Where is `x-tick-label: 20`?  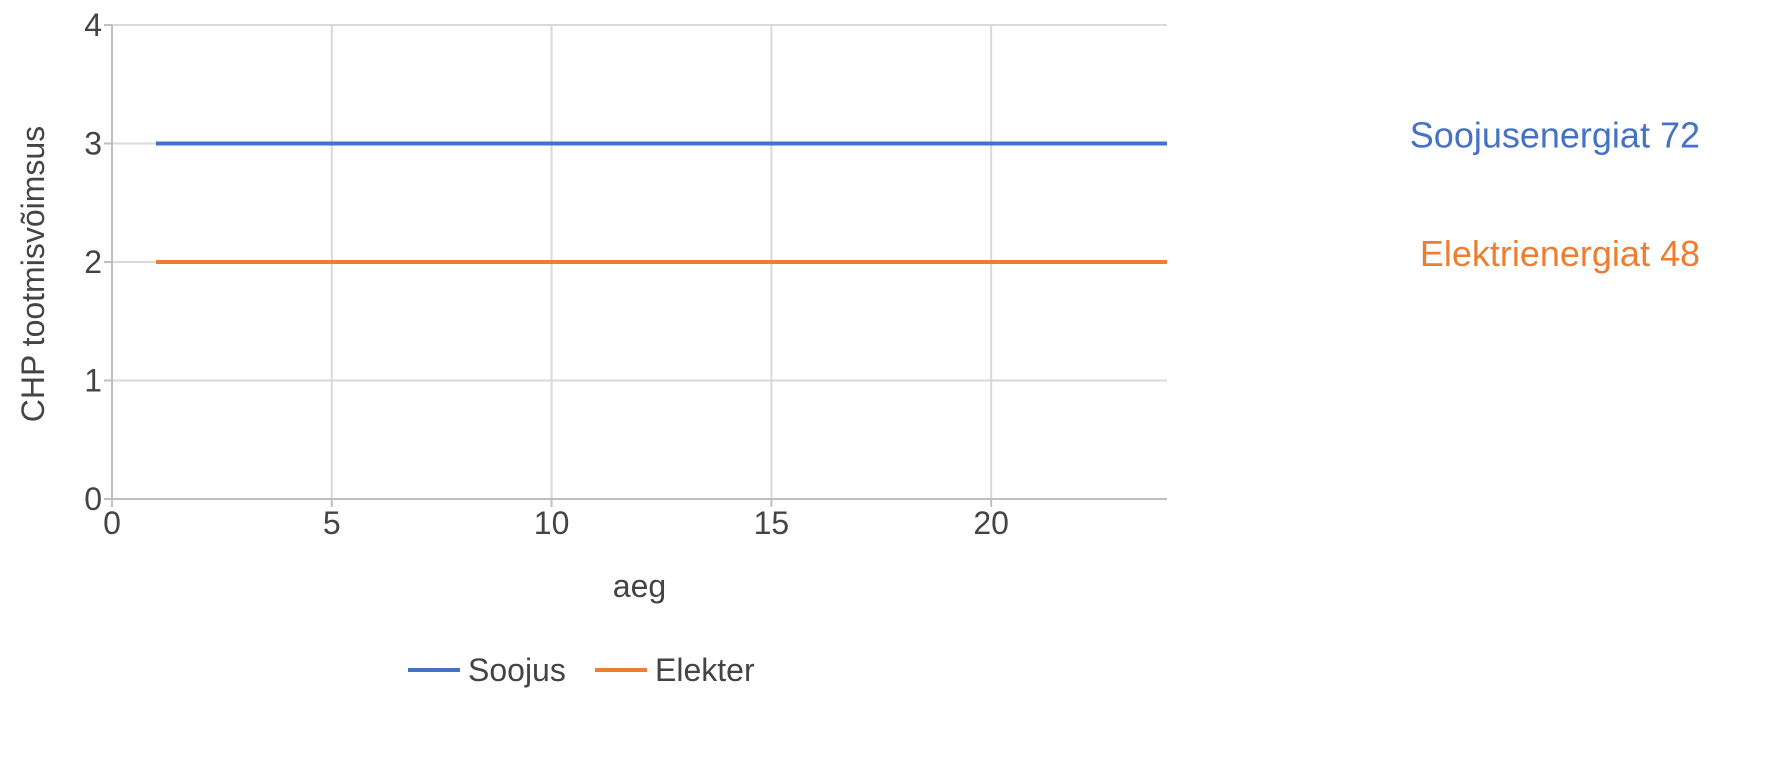
x-tick-label: 20 is located at coordinates (991, 523).